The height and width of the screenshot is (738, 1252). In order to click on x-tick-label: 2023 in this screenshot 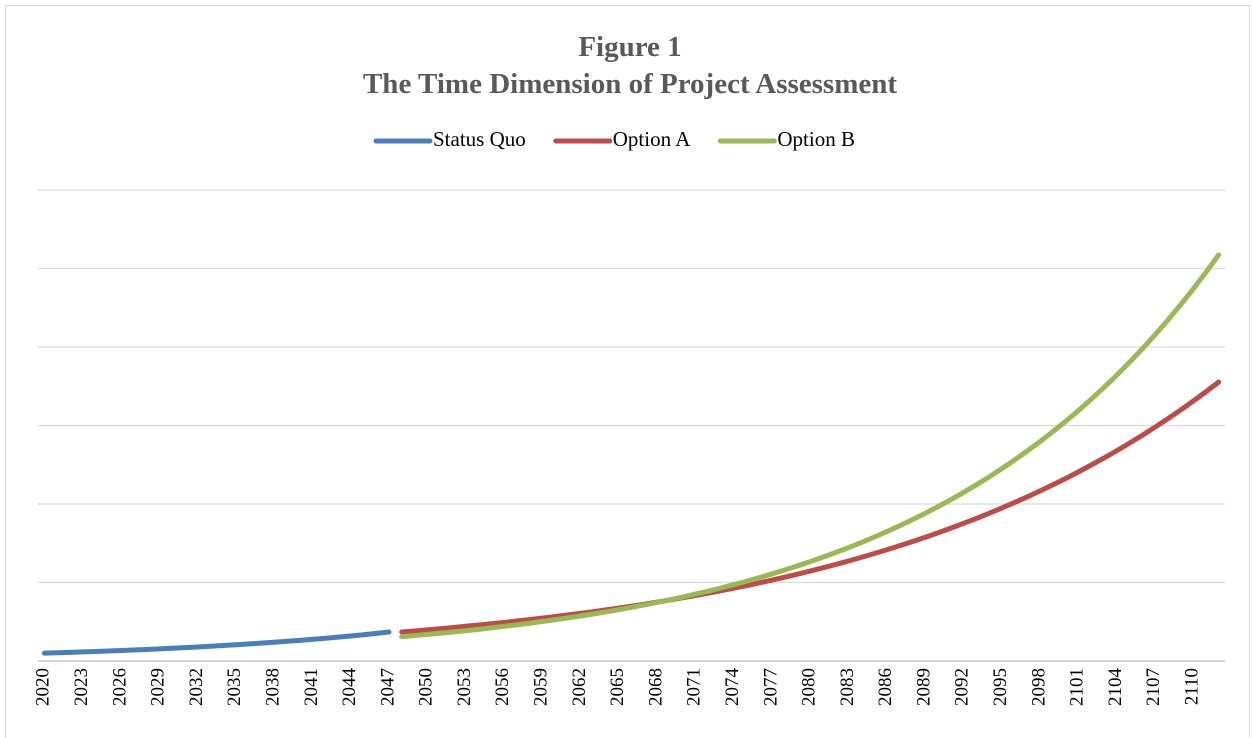, I will do `click(81, 687)`.